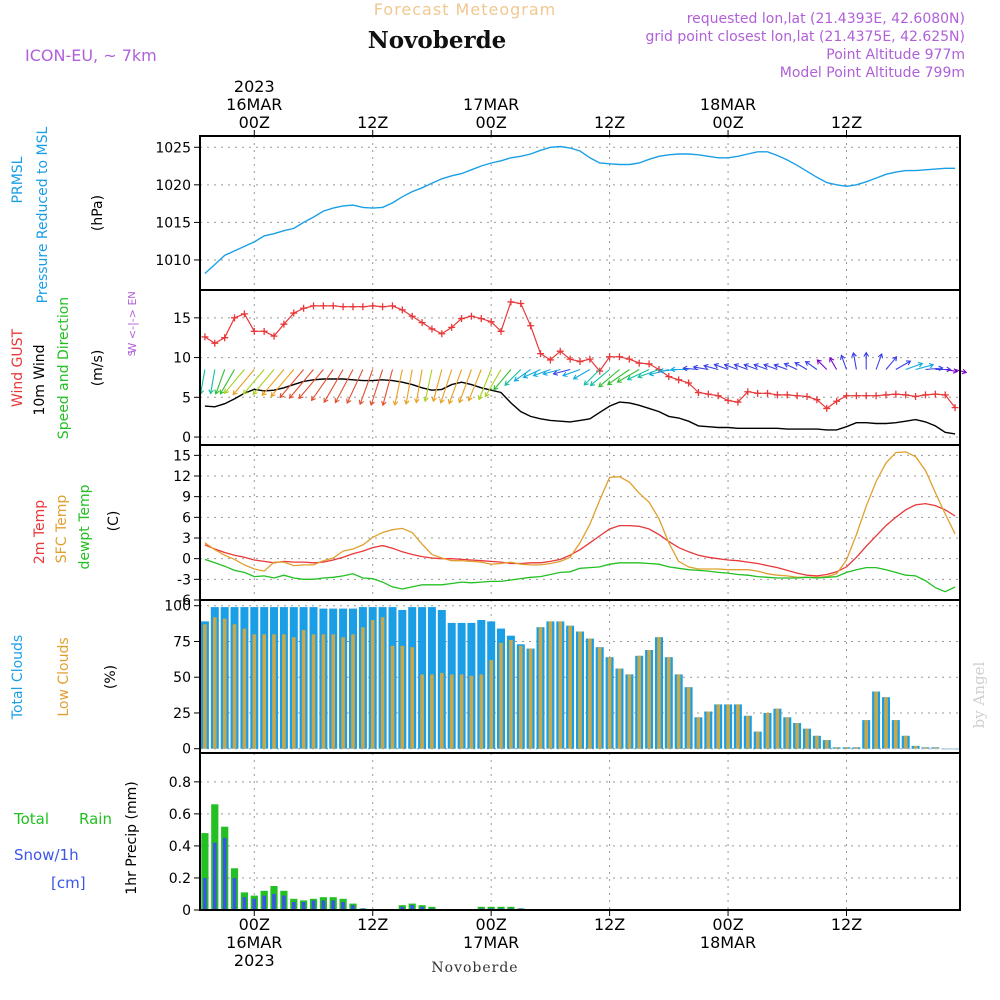 This screenshot has width=1000, height=1000. I want to click on wind-label-2: 10m Wind, so click(40, 379).